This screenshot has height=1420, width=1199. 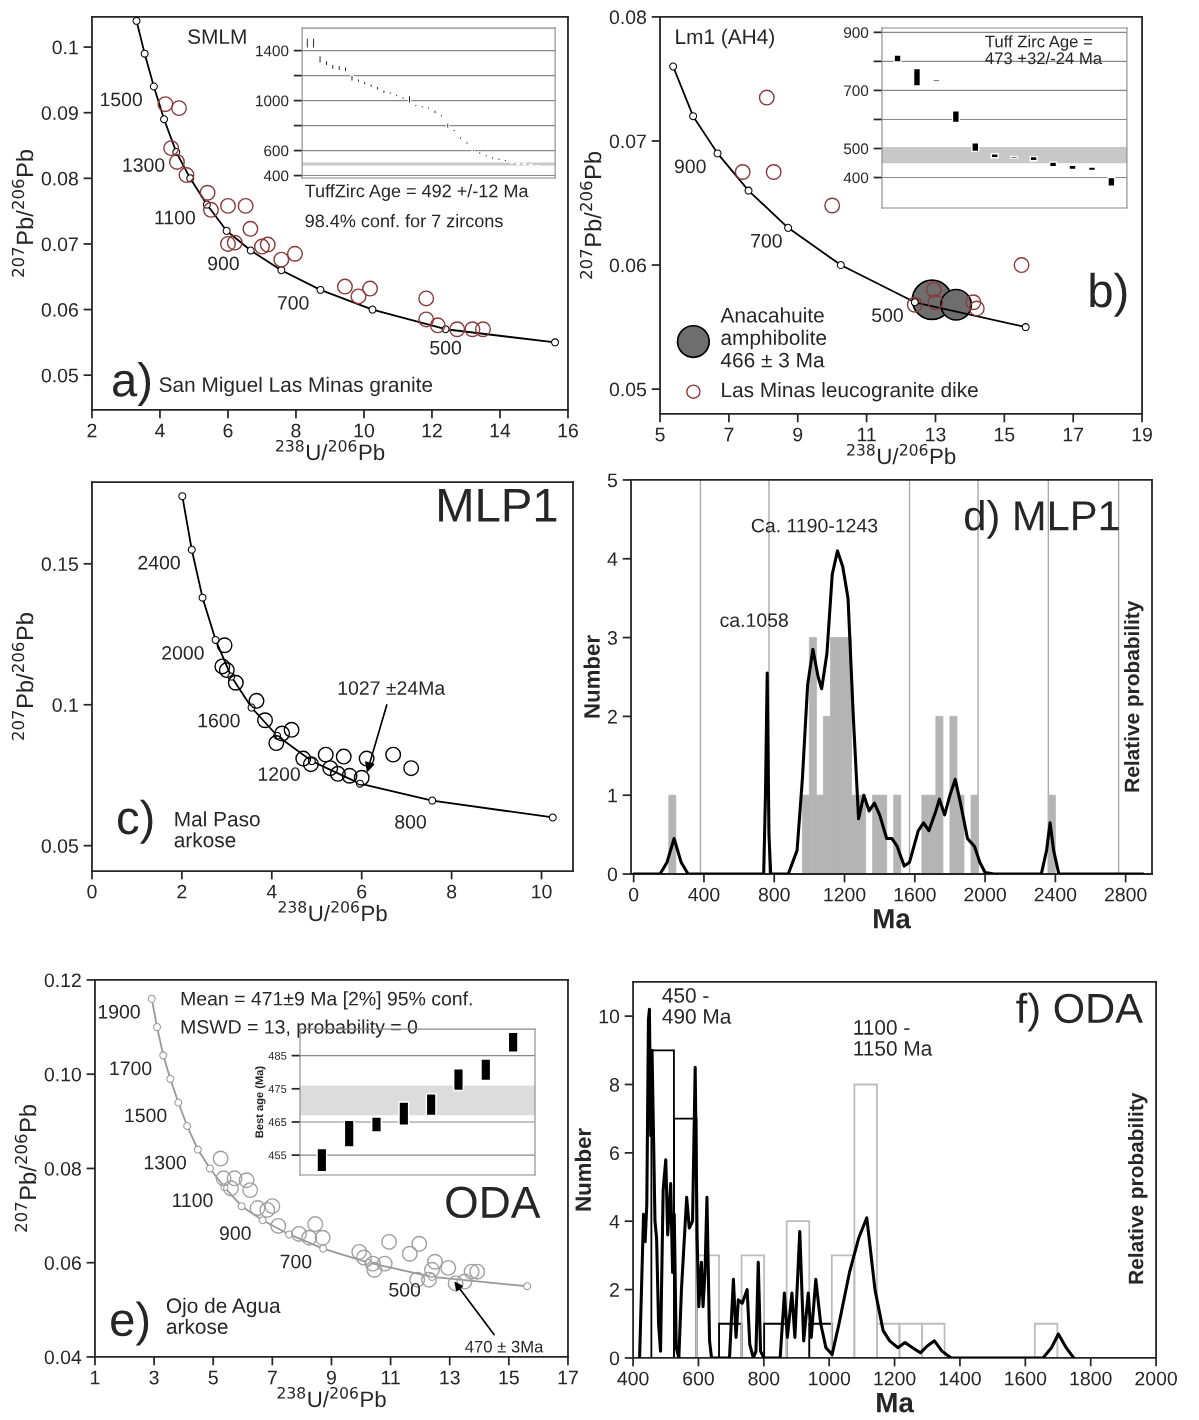 What do you see at coordinates (217, 36) in the screenshot?
I see `annotation: SMLM` at bounding box center [217, 36].